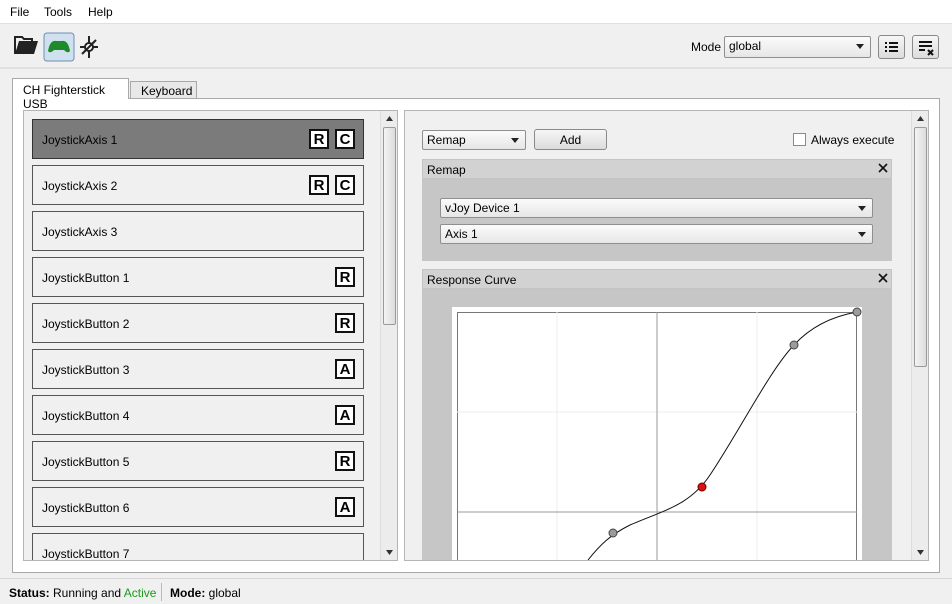 Image resolution: width=952 pixels, height=604 pixels. Describe the element at coordinates (86, 278) in the screenshot. I see `input-label: JoystickButton 1` at that location.